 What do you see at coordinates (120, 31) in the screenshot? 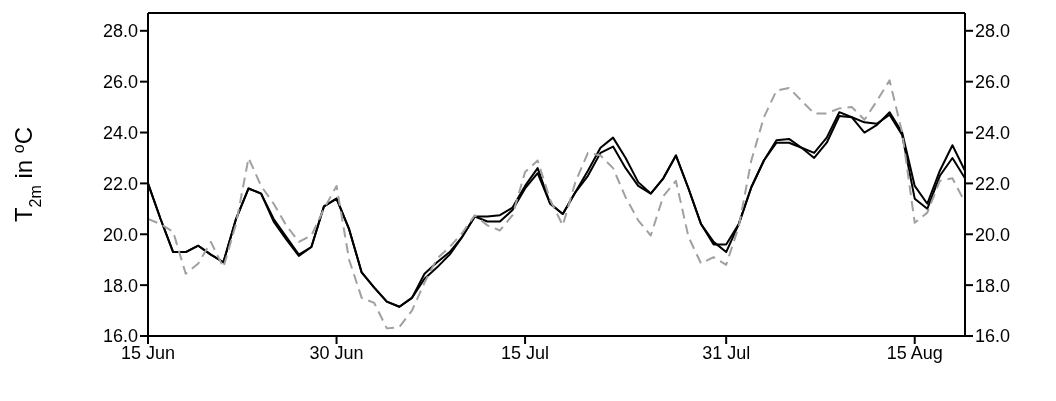
I see `y-tick-label: 28.0` at bounding box center [120, 31].